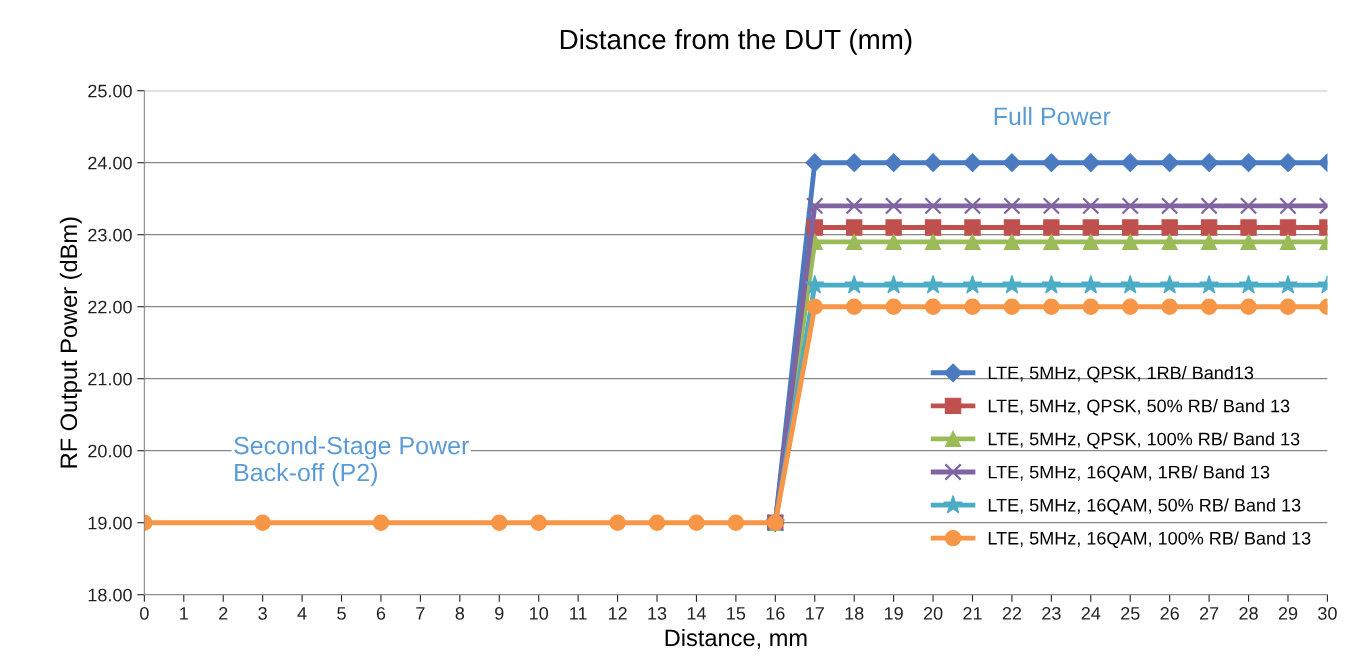 Image resolution: width=1349 pixels, height=672 pixels. What do you see at coordinates (854, 613) in the screenshot?
I see `x-tick-label: 18` at bounding box center [854, 613].